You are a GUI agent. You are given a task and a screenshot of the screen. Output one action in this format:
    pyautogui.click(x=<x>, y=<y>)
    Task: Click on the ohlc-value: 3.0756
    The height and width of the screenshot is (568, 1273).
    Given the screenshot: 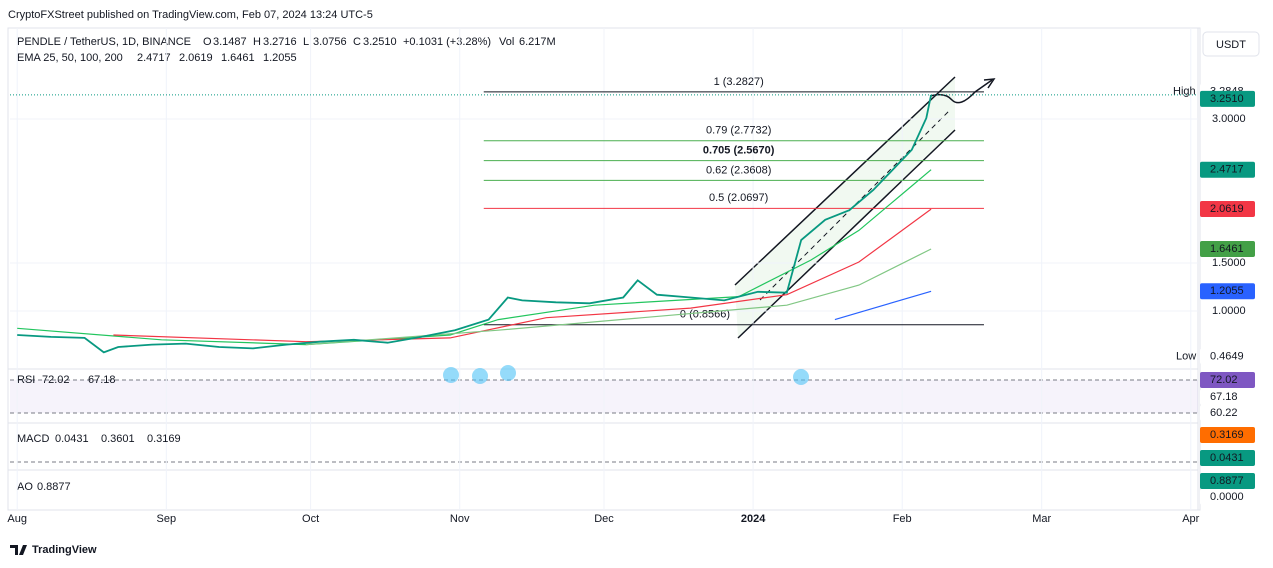 What is the action you would take?
    pyautogui.click(x=330, y=42)
    